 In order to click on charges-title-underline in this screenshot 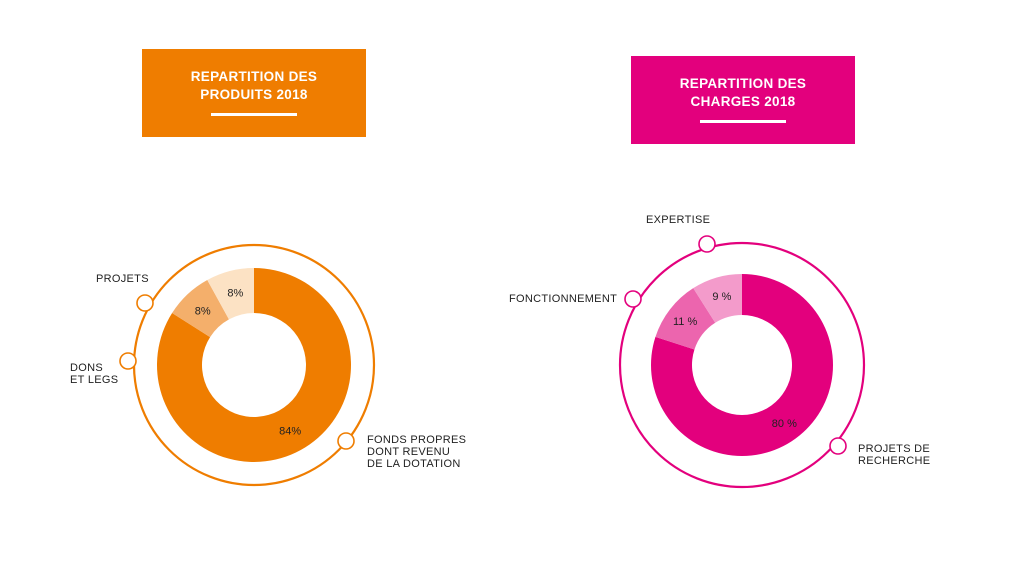, I will do `click(743, 121)`.